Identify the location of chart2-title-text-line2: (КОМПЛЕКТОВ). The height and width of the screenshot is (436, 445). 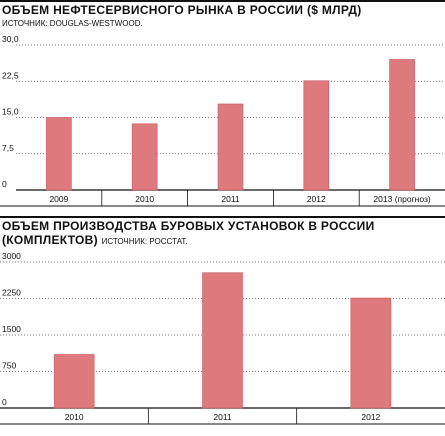
(50, 240).